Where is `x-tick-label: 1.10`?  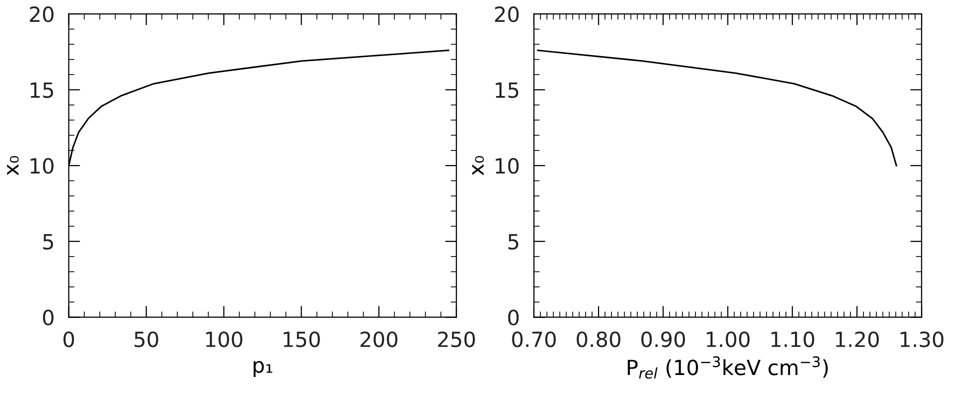
x-tick-label: 1.10 is located at coordinates (792, 339).